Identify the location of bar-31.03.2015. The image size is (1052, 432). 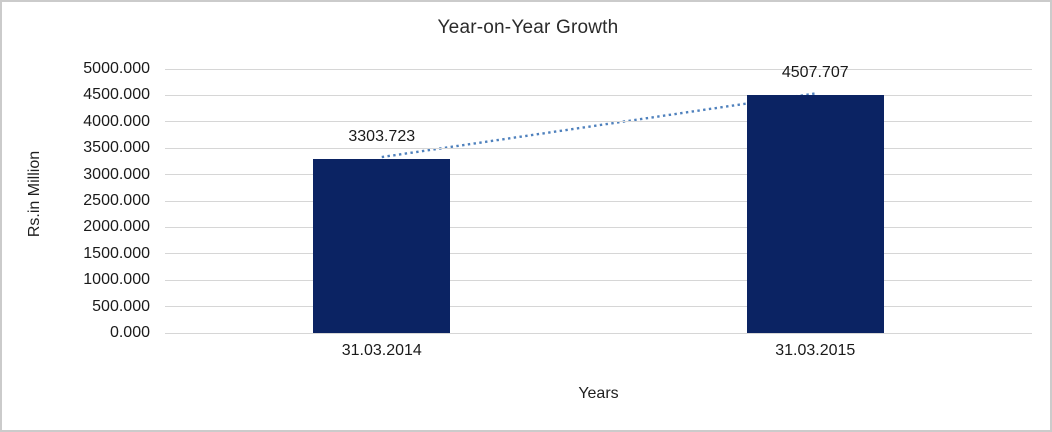
(815, 213).